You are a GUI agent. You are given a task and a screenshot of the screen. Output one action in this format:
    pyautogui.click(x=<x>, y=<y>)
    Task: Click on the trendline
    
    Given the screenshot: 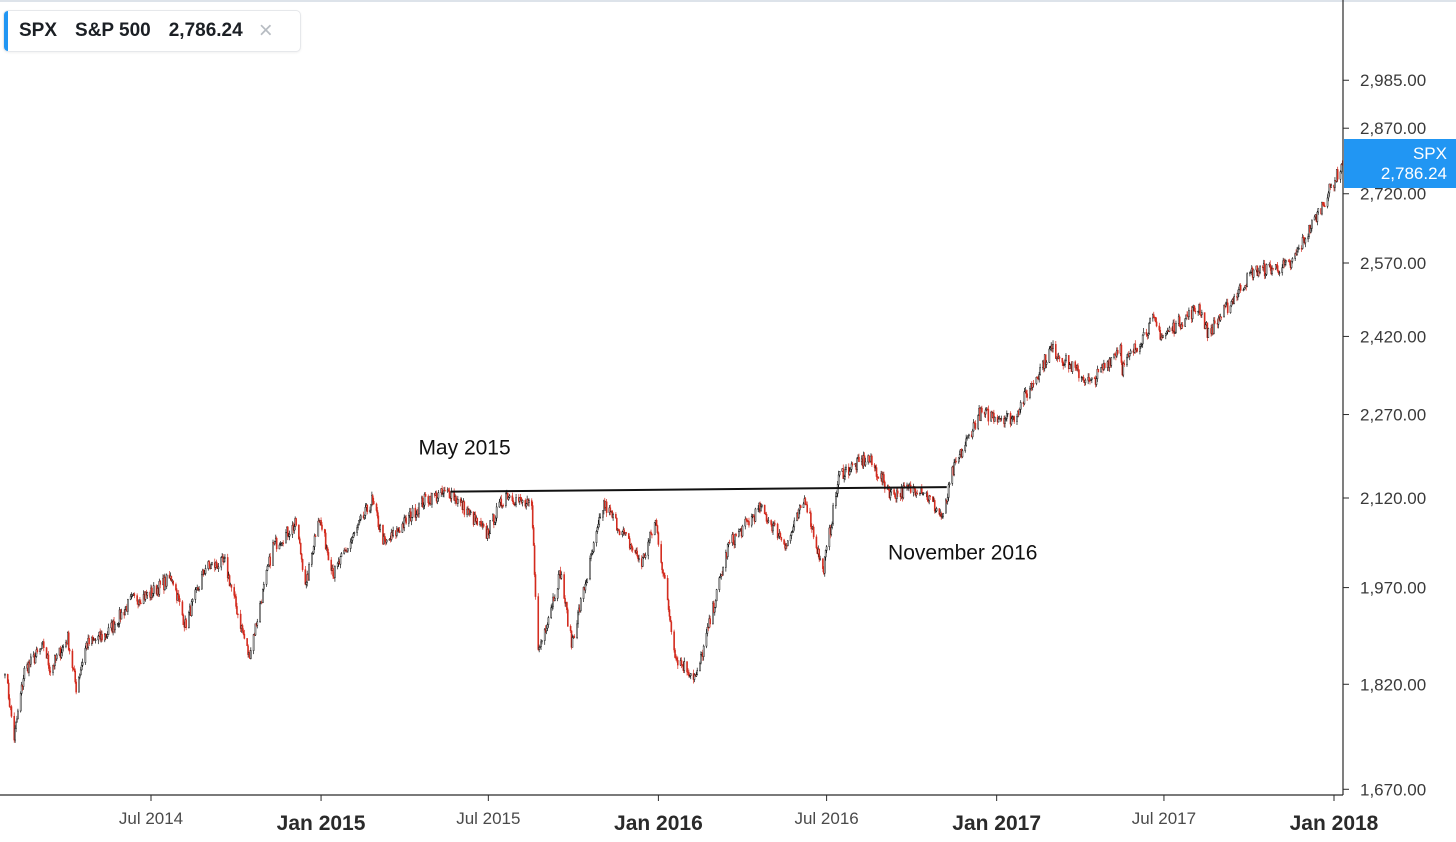 What is the action you would take?
    pyautogui.click(x=698, y=489)
    